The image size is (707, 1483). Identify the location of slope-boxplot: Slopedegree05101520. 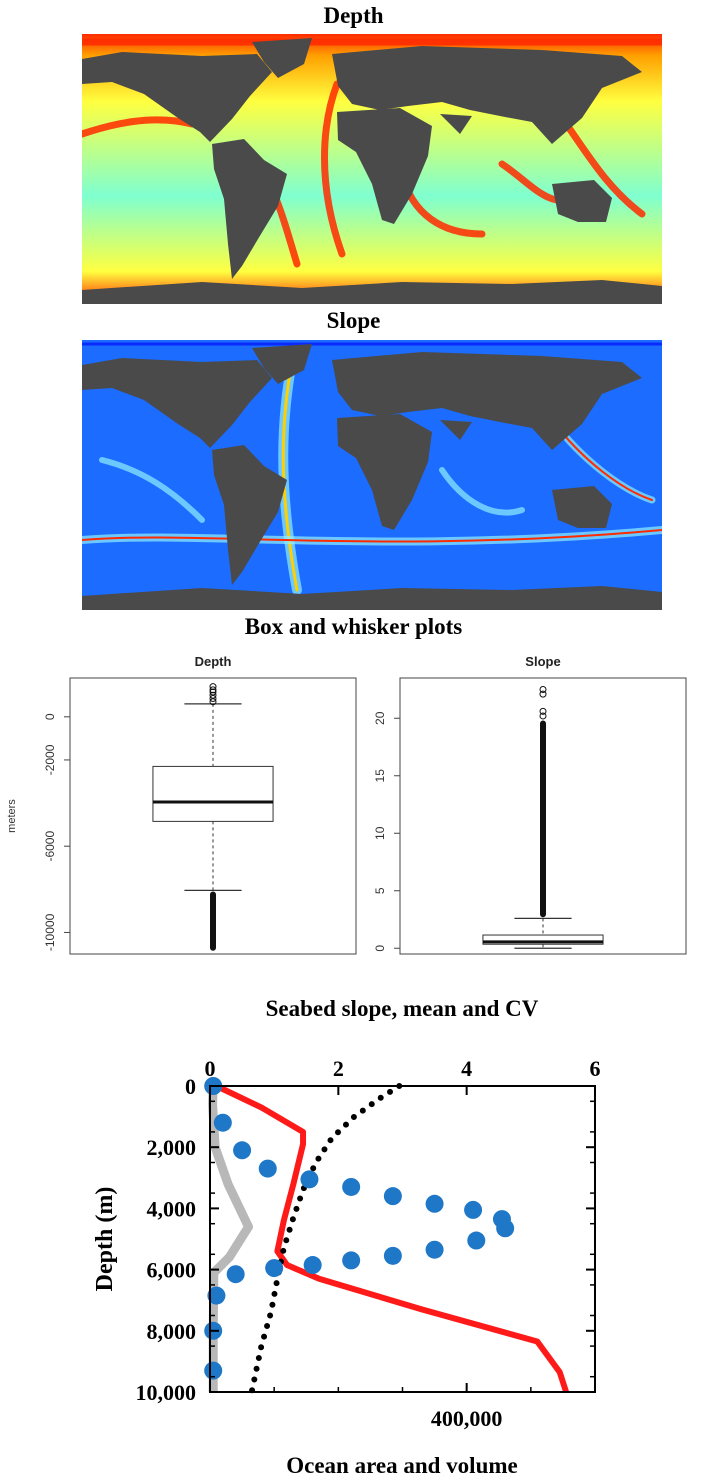
(530, 804).